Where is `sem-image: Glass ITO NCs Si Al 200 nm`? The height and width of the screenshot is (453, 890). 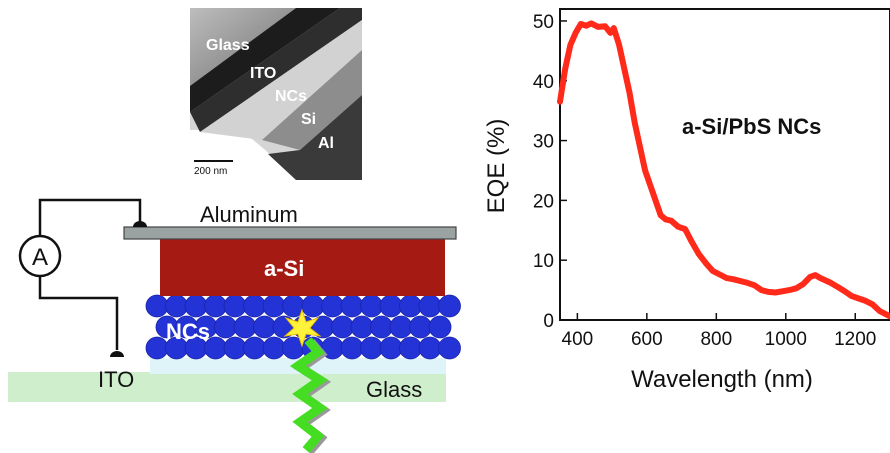 sem-image: Glass ITO NCs Si Al 200 nm is located at coordinates (276, 94).